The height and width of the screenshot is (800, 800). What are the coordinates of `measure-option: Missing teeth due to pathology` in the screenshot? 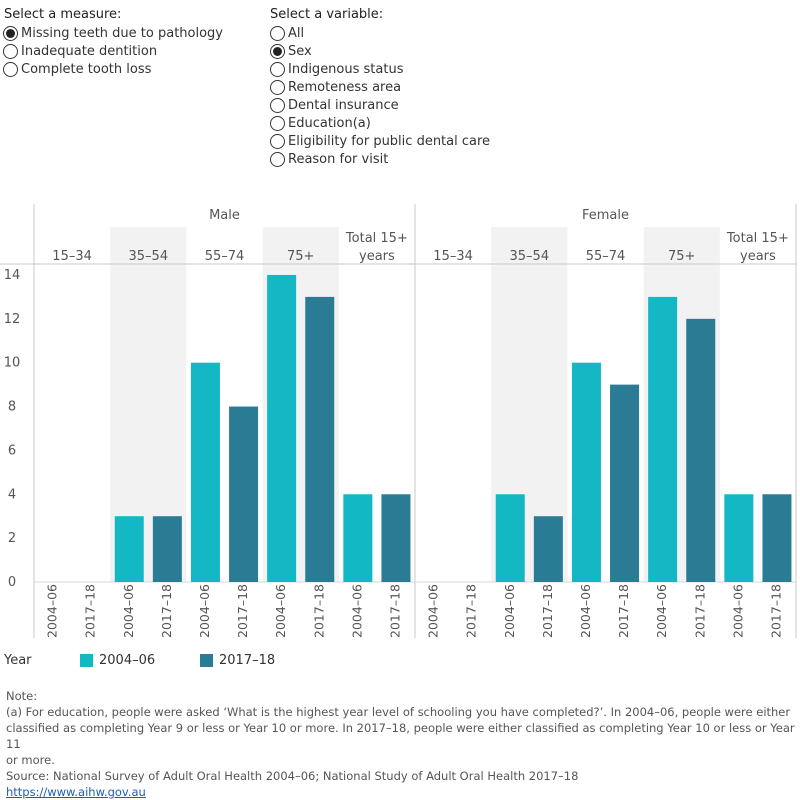 It's located at (113, 33).